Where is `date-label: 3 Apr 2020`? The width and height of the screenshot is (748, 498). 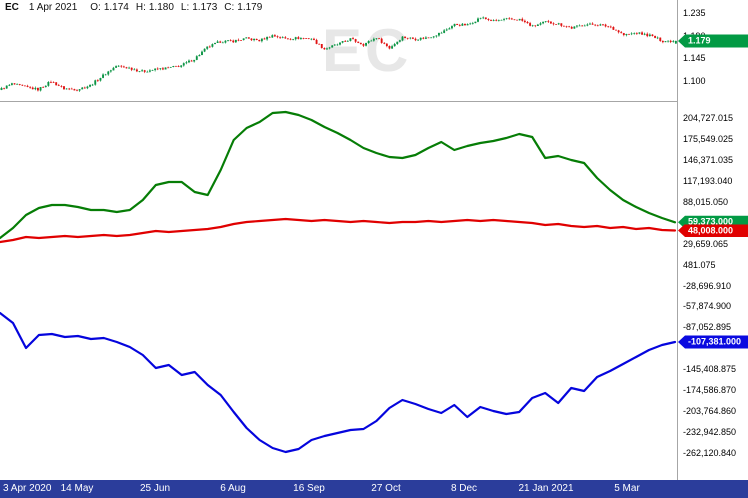 date-label: 3 Apr 2020 is located at coordinates (27, 488).